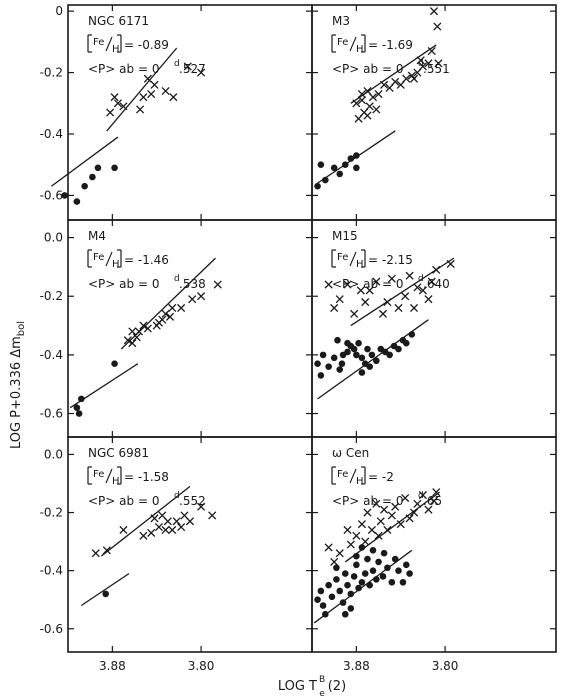  Describe the element at coordinates (342, 257) in the screenshot. I see `fe-numerator: Fe` at that location.